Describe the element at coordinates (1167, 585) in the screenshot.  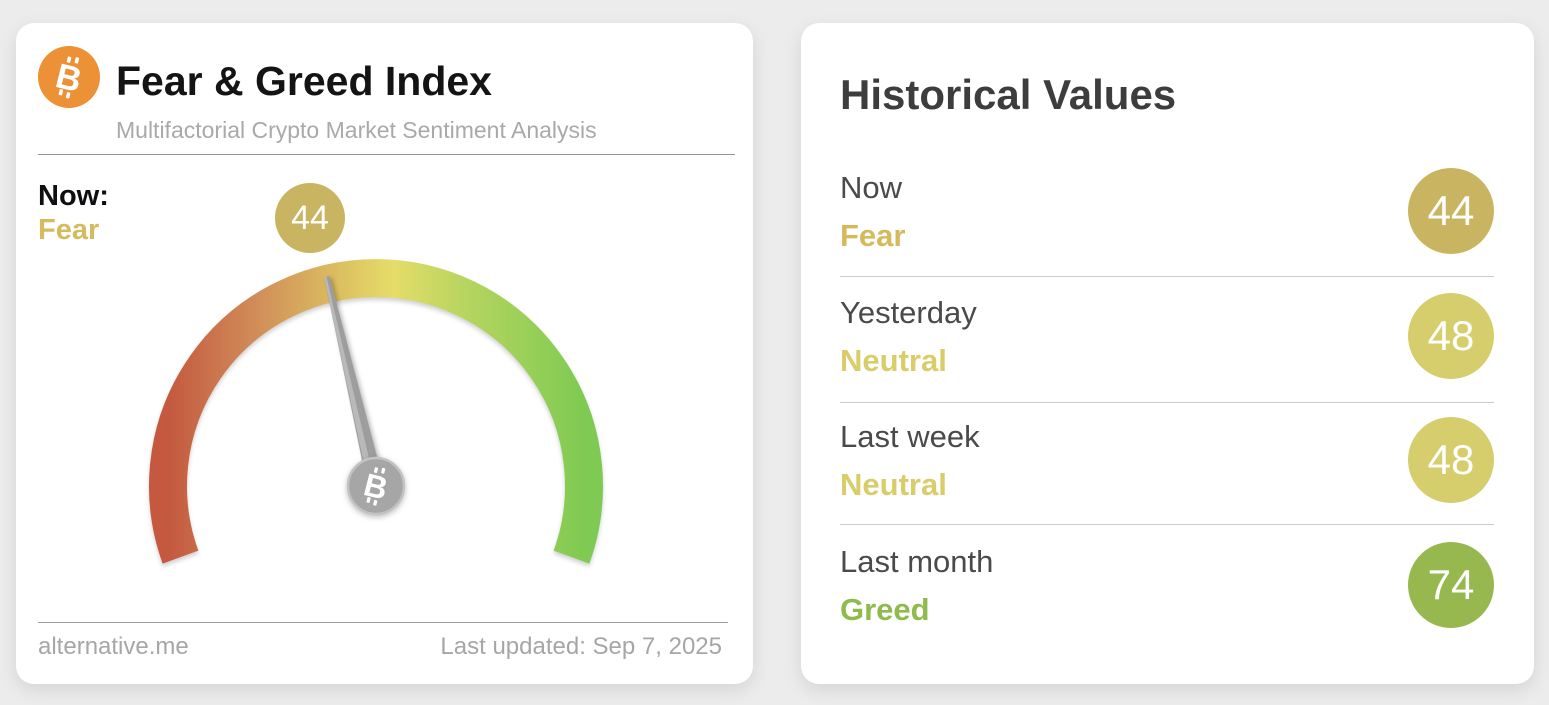
I see `historical-row-last-month: Last month Greed 74` at that location.